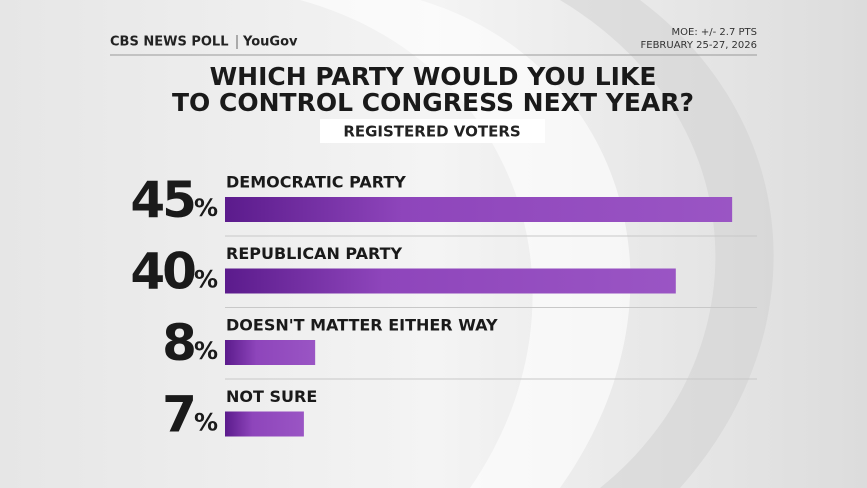 This screenshot has height=488, width=867. Describe the element at coordinates (270, 42) in the screenshot. I see `partner: YouGov` at that location.